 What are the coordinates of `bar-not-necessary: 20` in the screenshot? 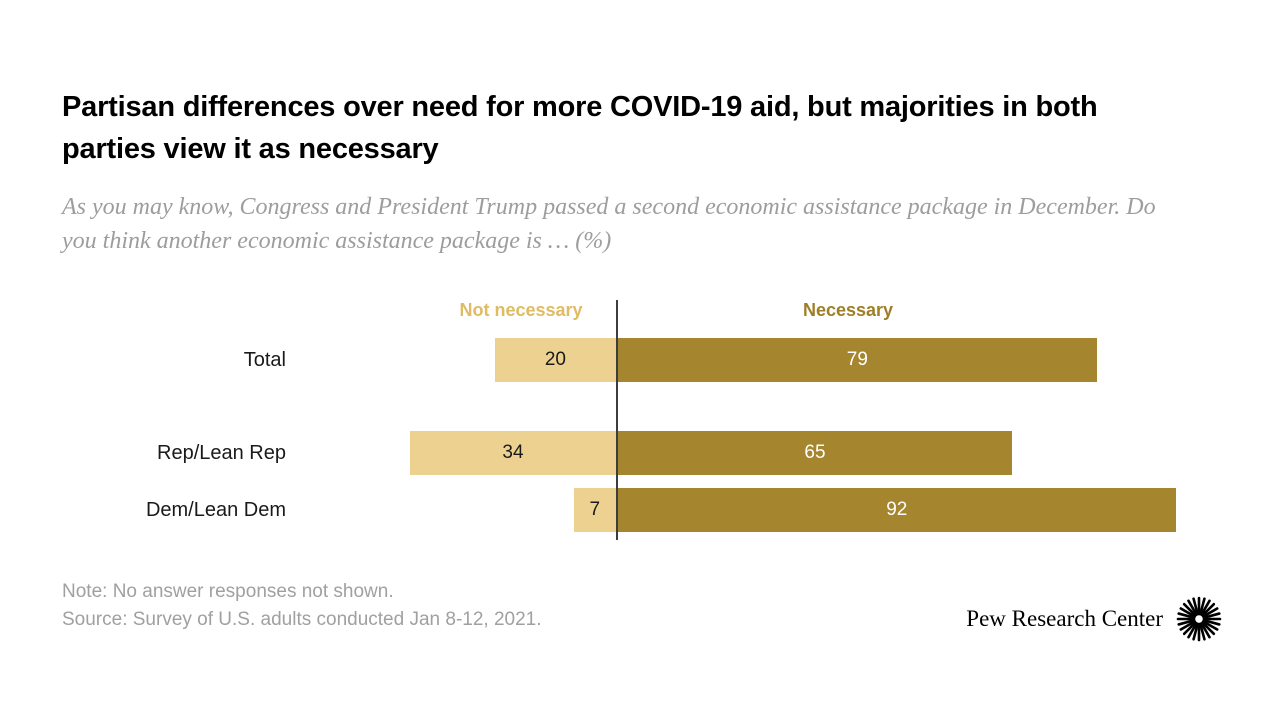 It's located at (555, 360).